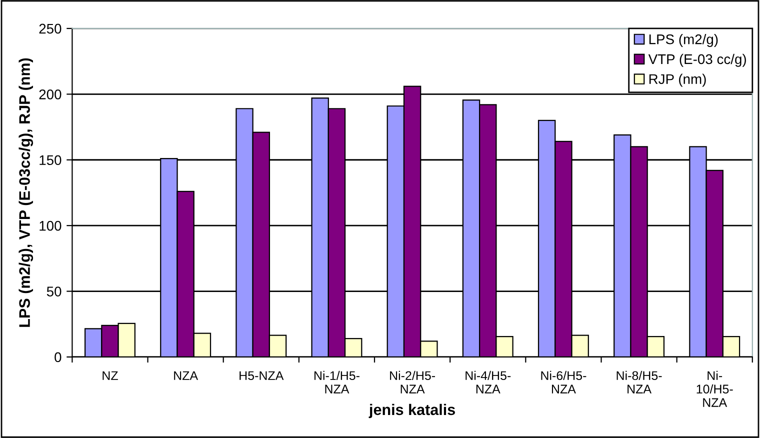  I want to click on x-tick-label: NZ, so click(110, 375).